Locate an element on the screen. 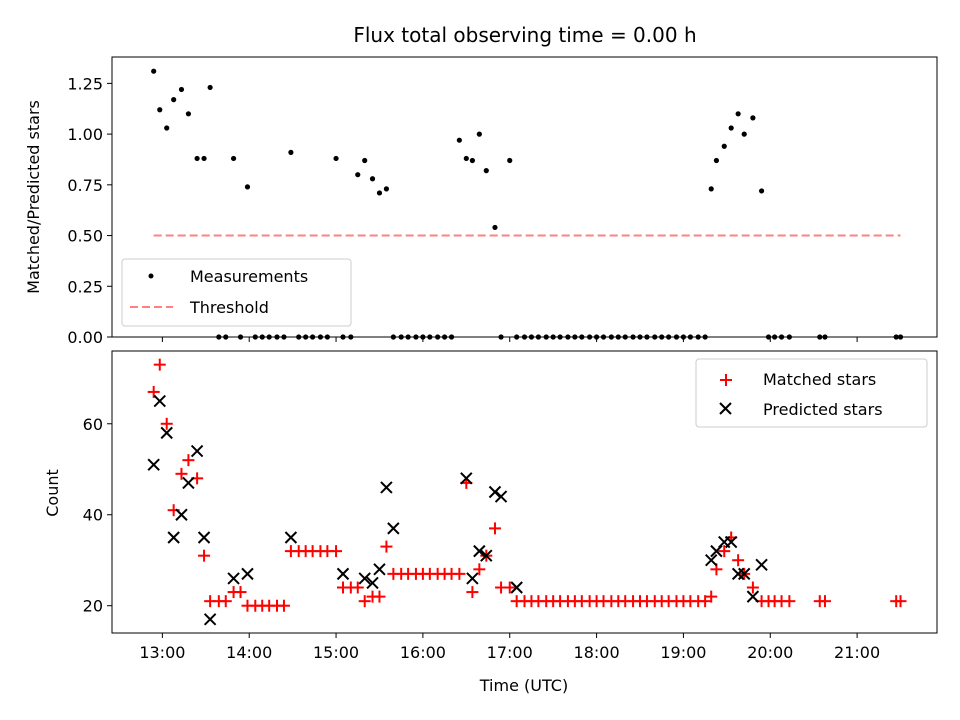 The image size is (960, 720). top-y-tick-label: 1.00 is located at coordinates (85, 134).